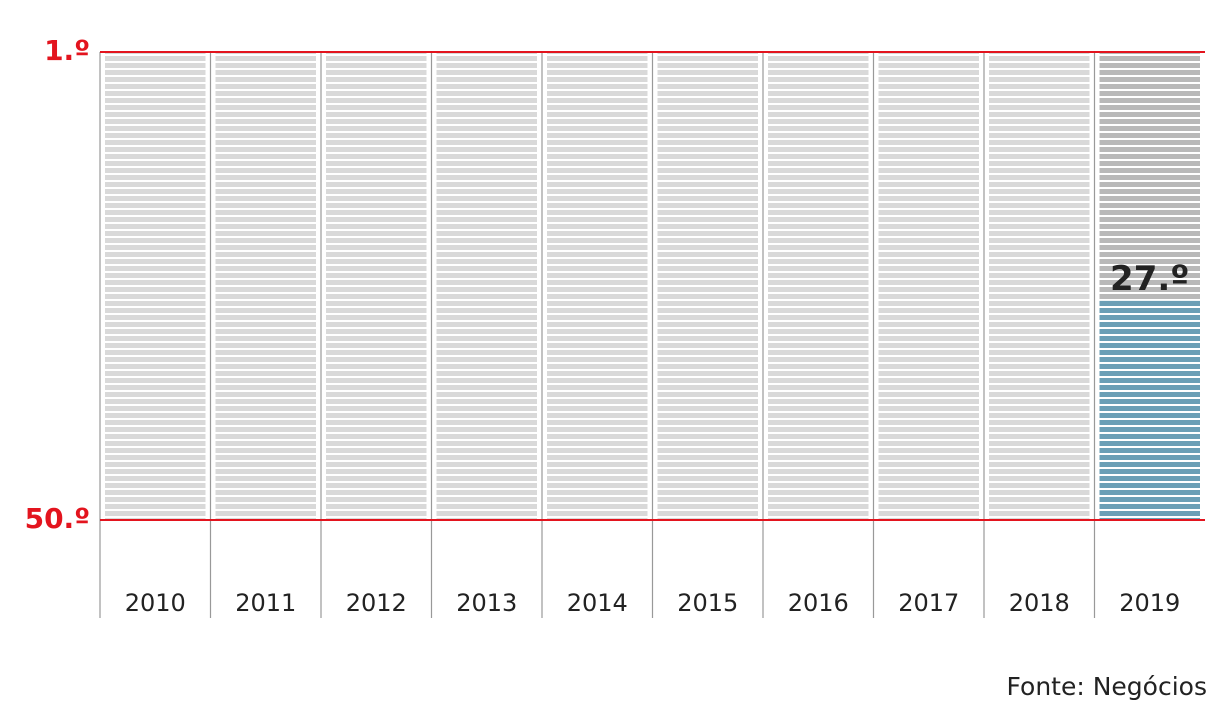 The height and width of the screenshot is (718, 1220). Describe the element at coordinates (376, 603) in the screenshot. I see `x-tick-label: 2012` at that location.